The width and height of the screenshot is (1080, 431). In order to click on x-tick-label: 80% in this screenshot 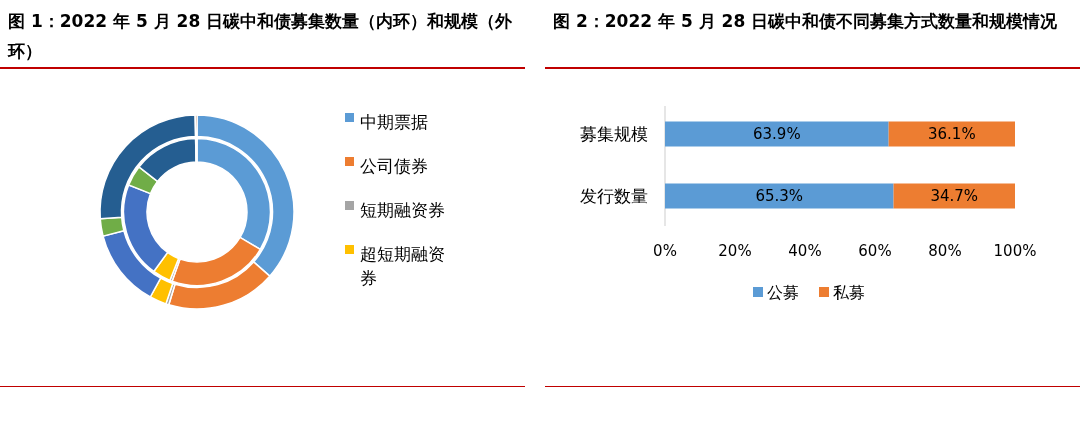, I will do `click(945, 251)`.